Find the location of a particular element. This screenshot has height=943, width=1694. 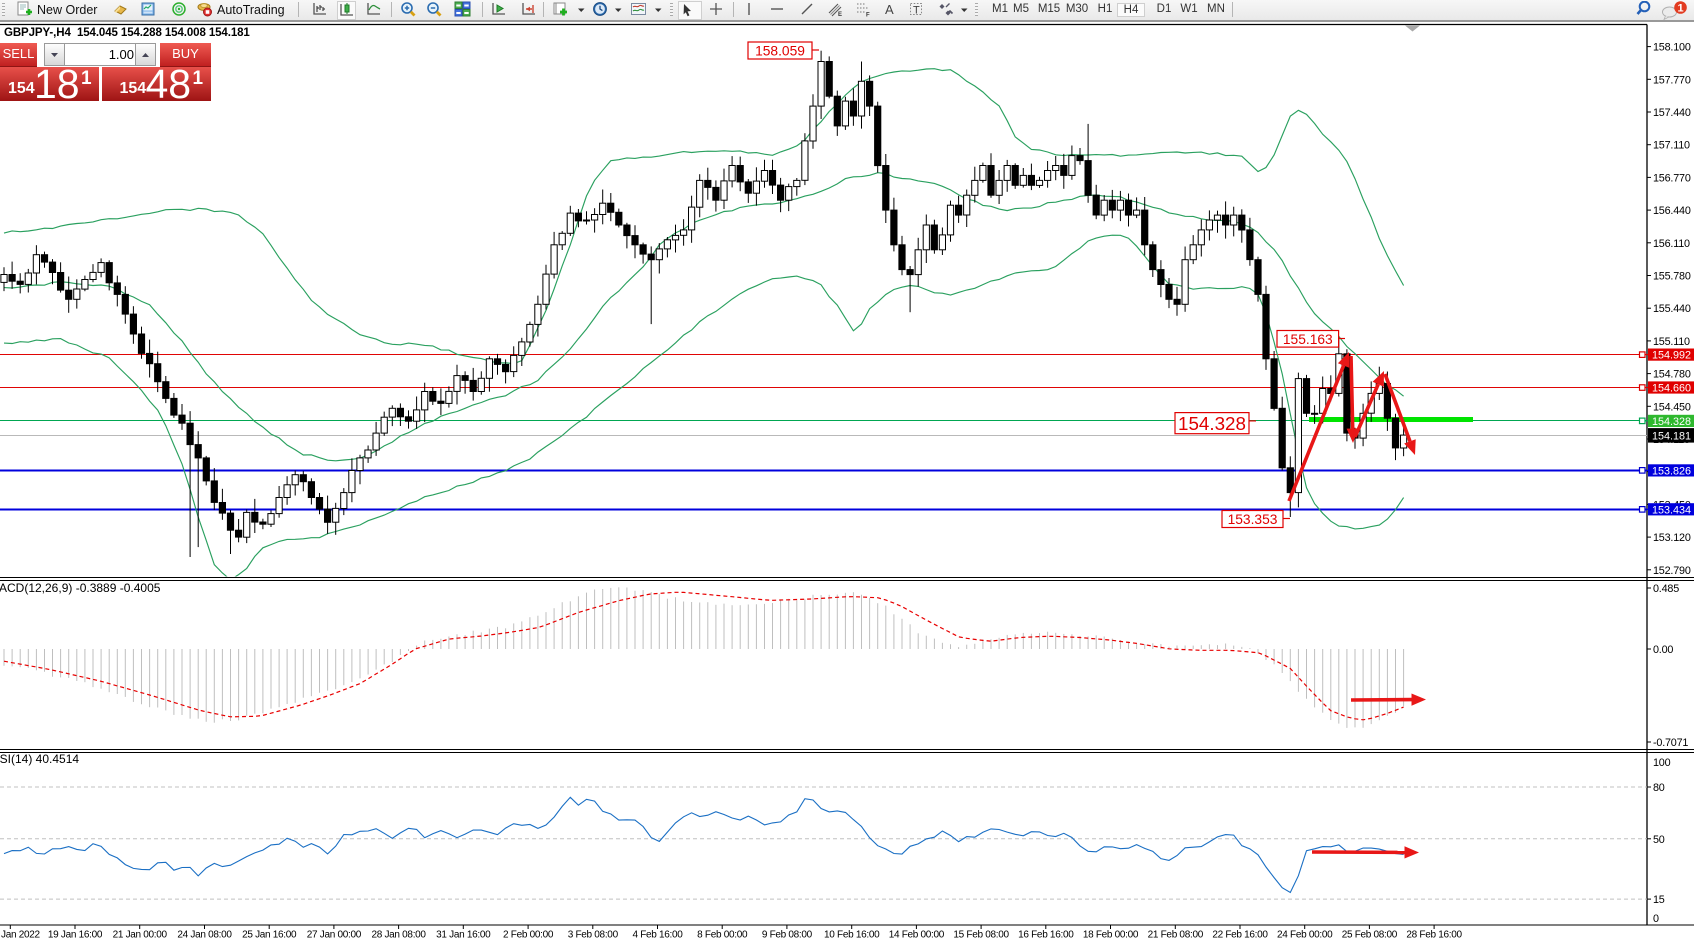

svg-text: 50 is located at coordinates (1659, 840).